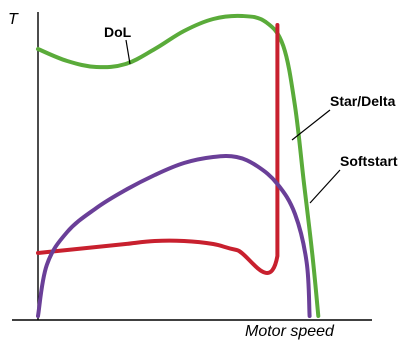 Image resolution: width=411 pixels, height=340 pixels. Describe the element at coordinates (118, 32) in the screenshot. I see `label-dol: DoL` at that location.